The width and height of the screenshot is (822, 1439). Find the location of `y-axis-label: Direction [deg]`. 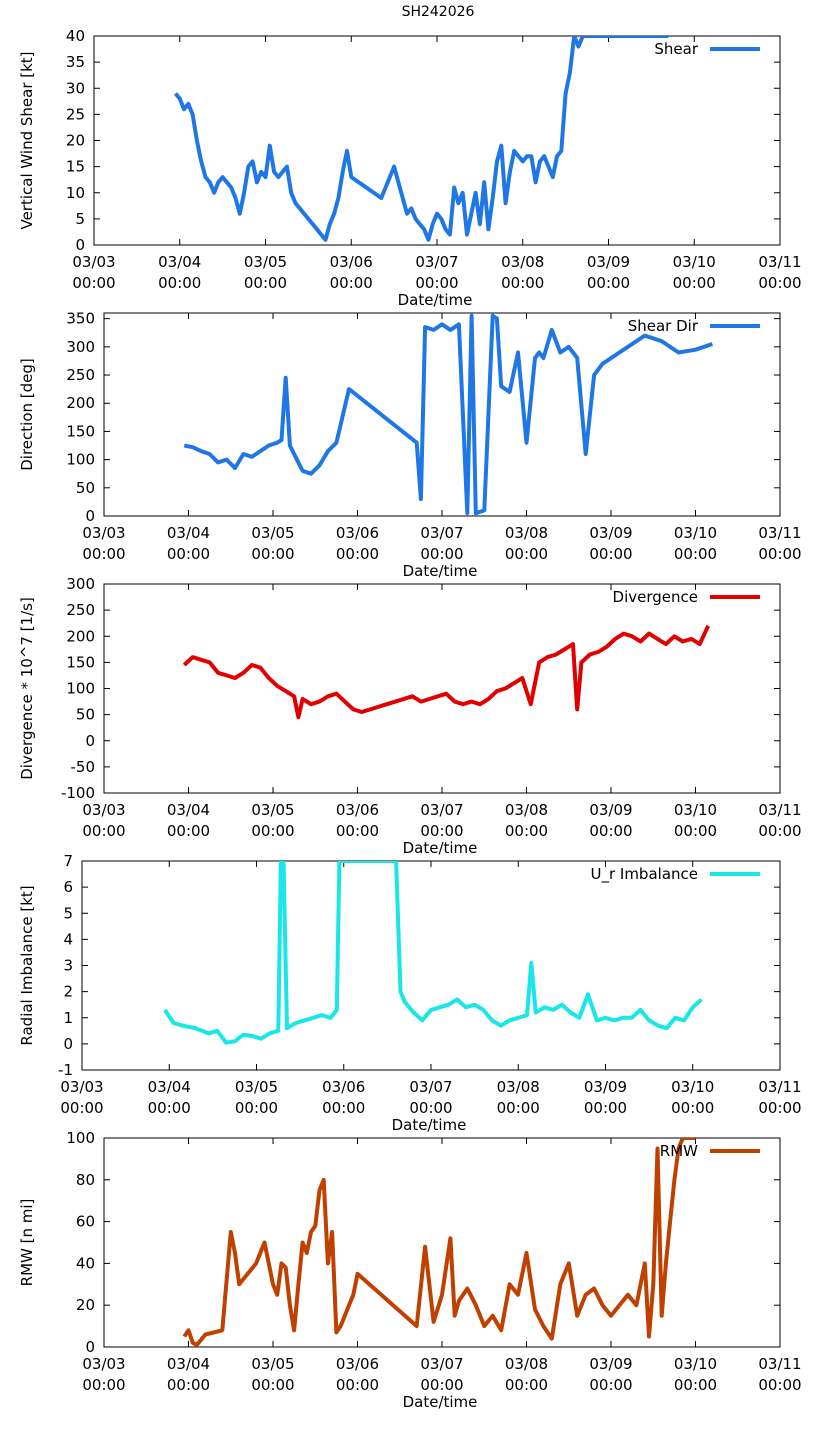

y-axis-label: Direction [deg] is located at coordinates (27, 414).